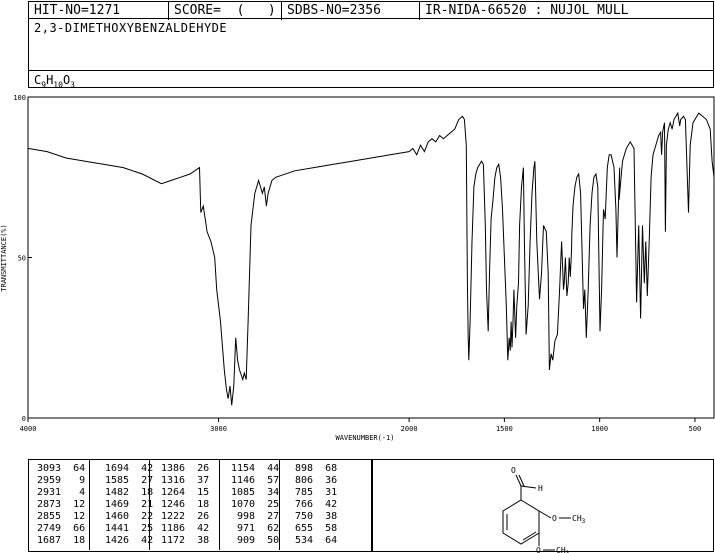 This screenshot has height=553, width=715. Describe the element at coordinates (61, 528) in the screenshot. I see `peak-row: 2749 66` at that location.